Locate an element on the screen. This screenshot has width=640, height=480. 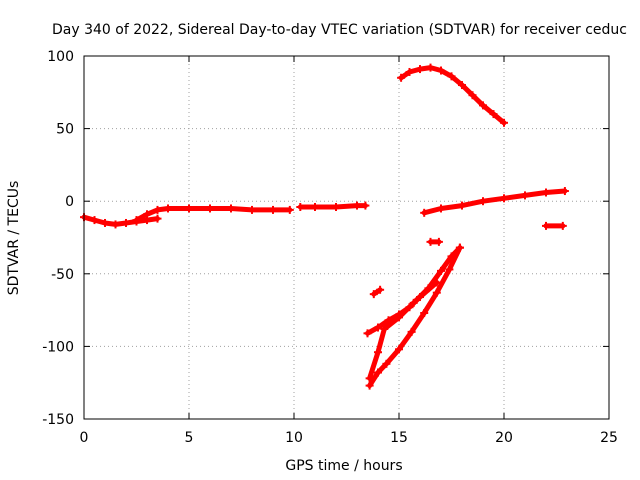
x-tick-label: 5 is located at coordinates (189, 438).